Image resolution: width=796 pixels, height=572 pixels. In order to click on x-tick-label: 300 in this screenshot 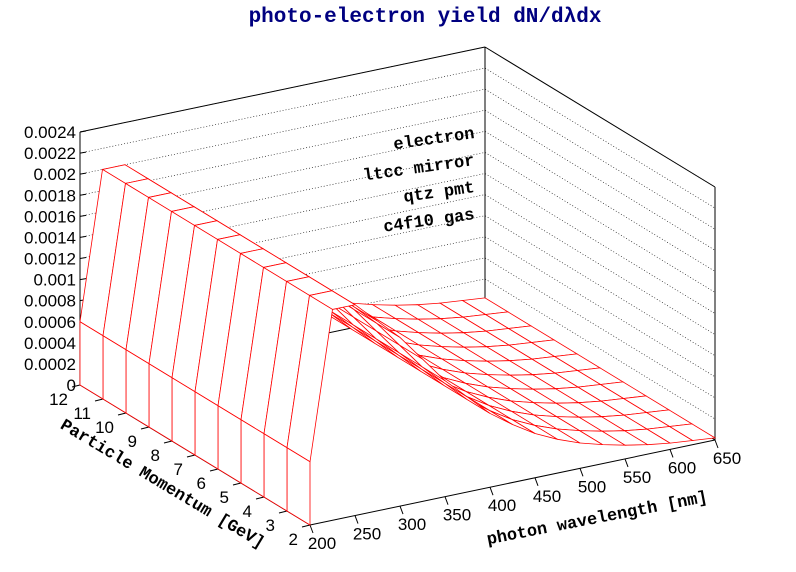, I will do `click(412, 524)`.